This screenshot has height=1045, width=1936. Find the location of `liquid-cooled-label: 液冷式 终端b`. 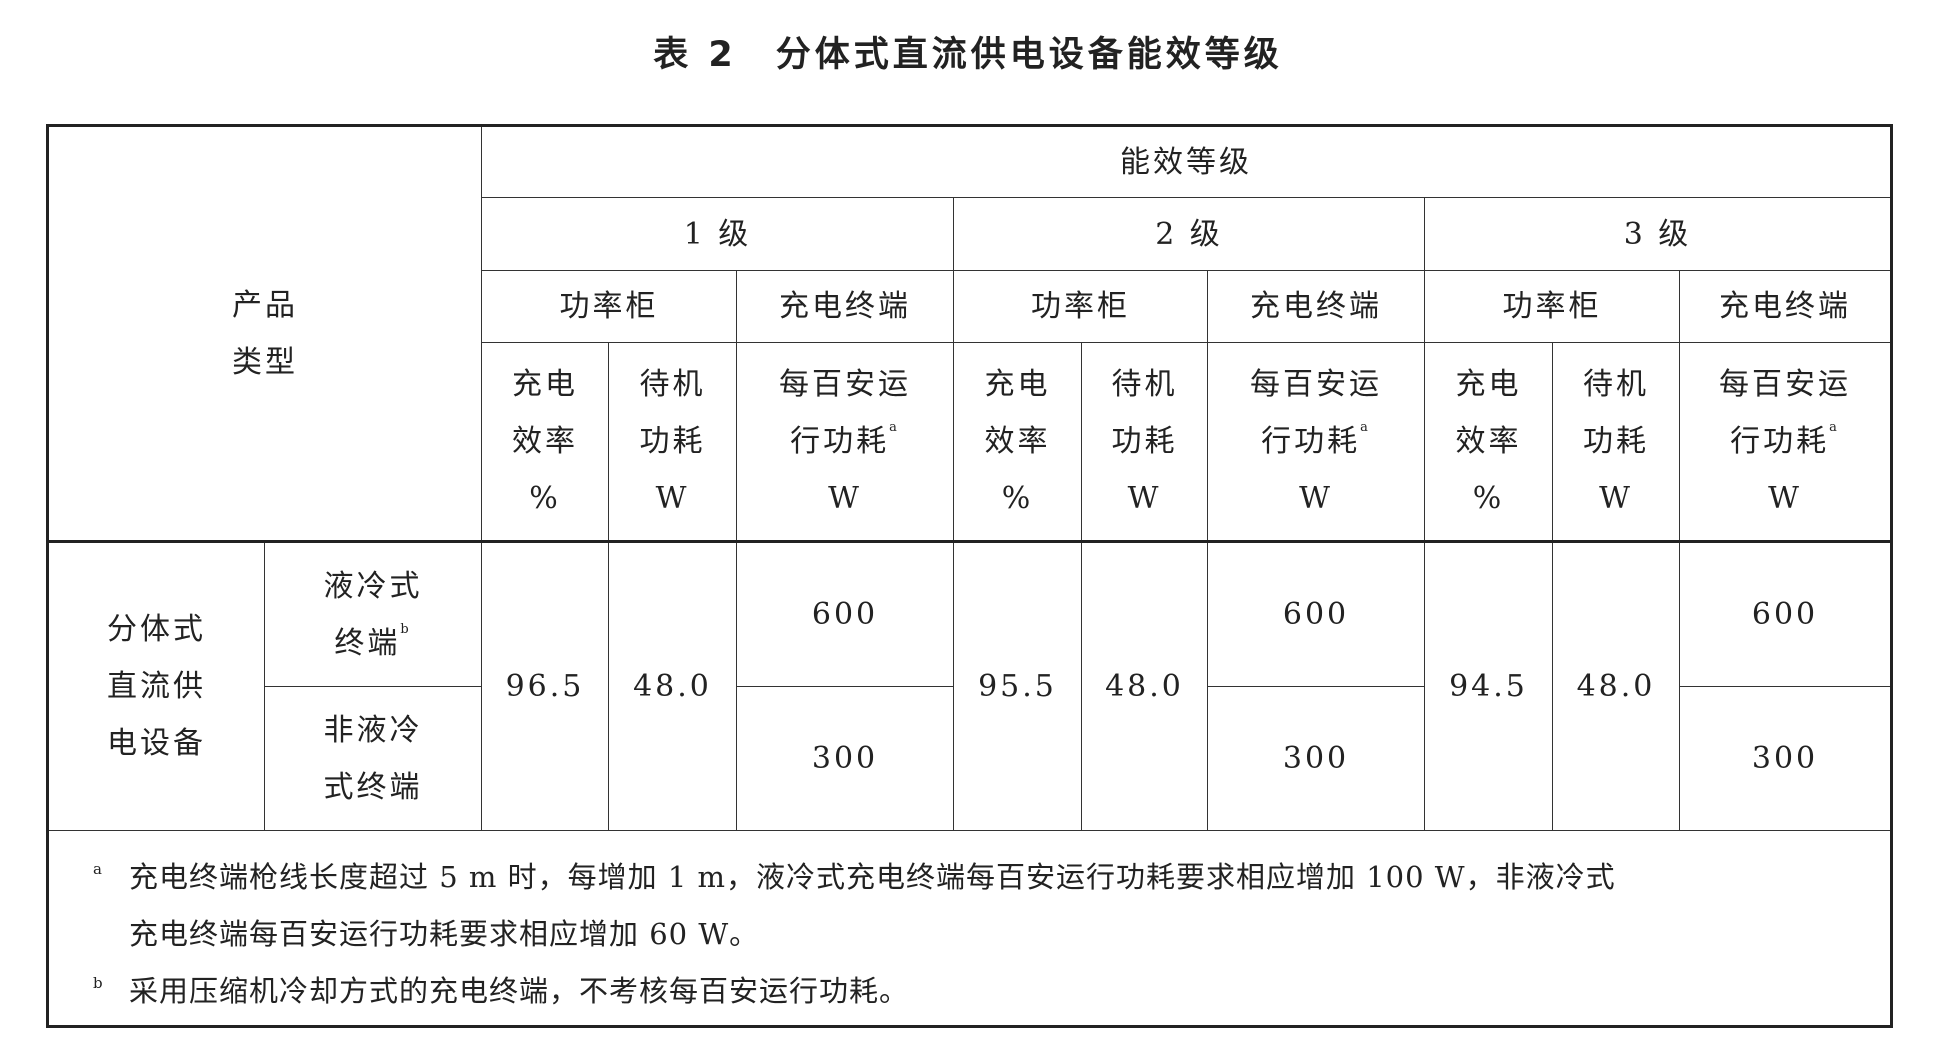

liquid-cooled-label: 液冷式 终端b is located at coordinates (373, 614).